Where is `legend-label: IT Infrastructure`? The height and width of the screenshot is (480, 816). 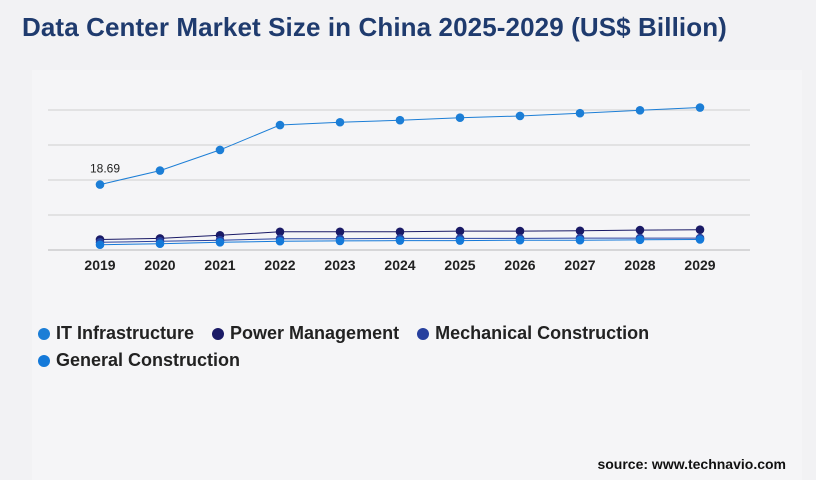 legend-label: IT Infrastructure is located at coordinates (125, 333).